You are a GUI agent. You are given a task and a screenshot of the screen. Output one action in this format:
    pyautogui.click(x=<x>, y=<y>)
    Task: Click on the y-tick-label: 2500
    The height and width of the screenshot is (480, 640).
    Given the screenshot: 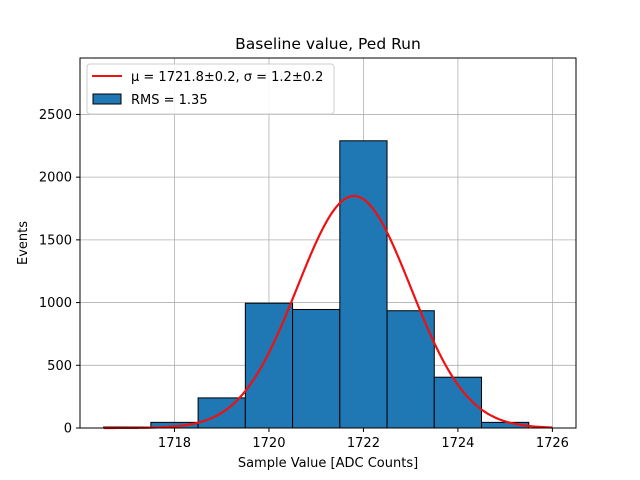 What is the action you would take?
    pyautogui.click(x=55, y=115)
    